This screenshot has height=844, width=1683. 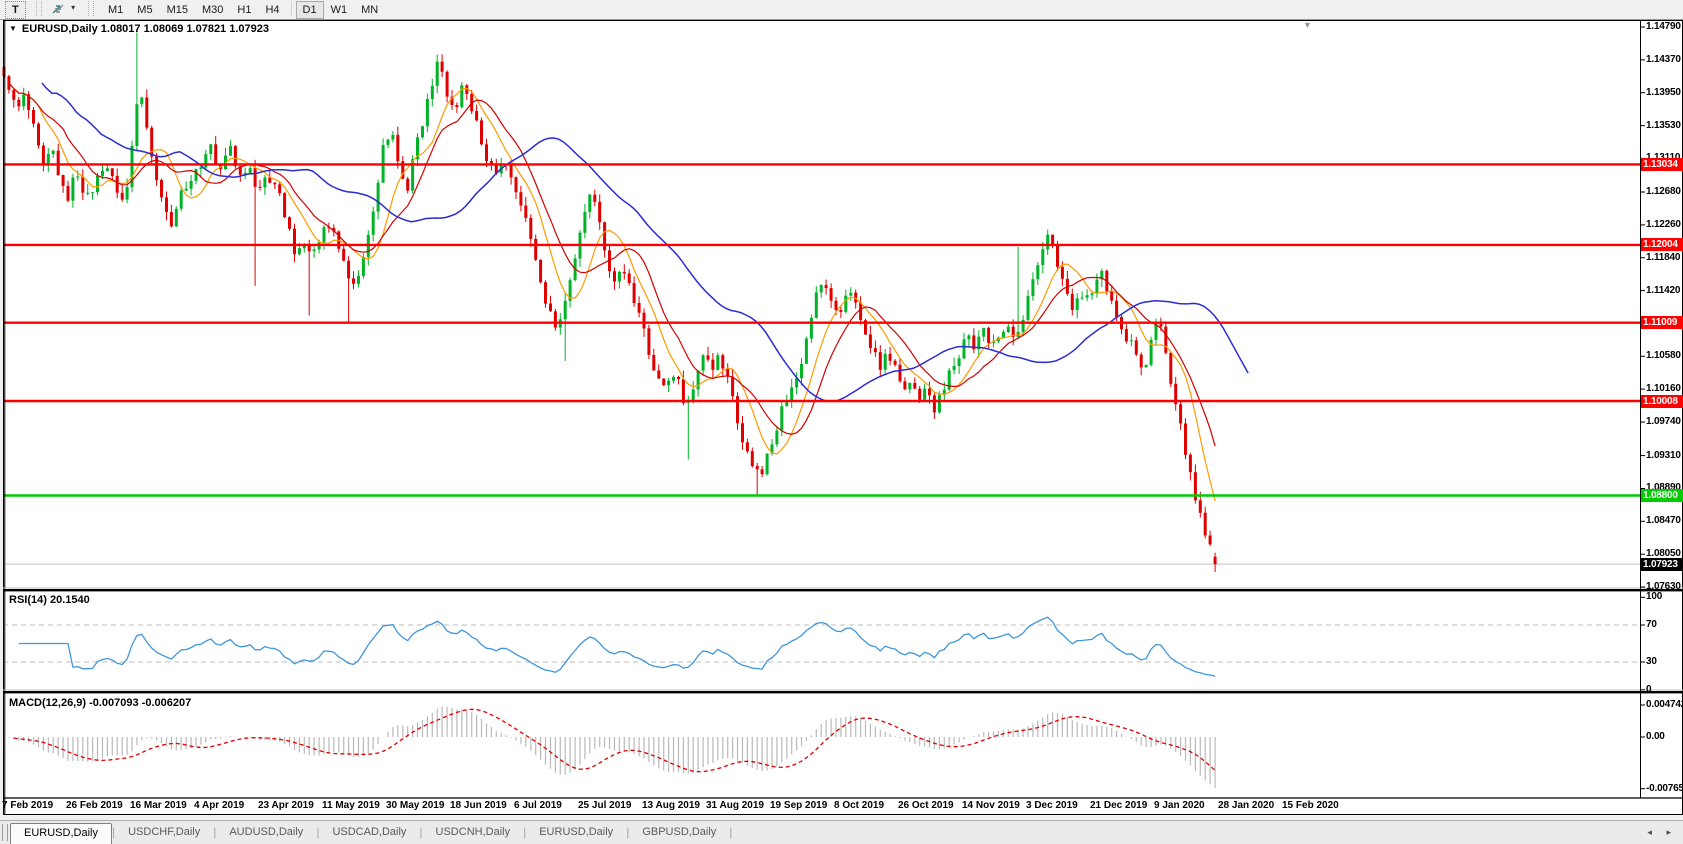 What do you see at coordinates (1179, 805) in the screenshot?
I see `date-tick-label: 9 Jan 2020` at bounding box center [1179, 805].